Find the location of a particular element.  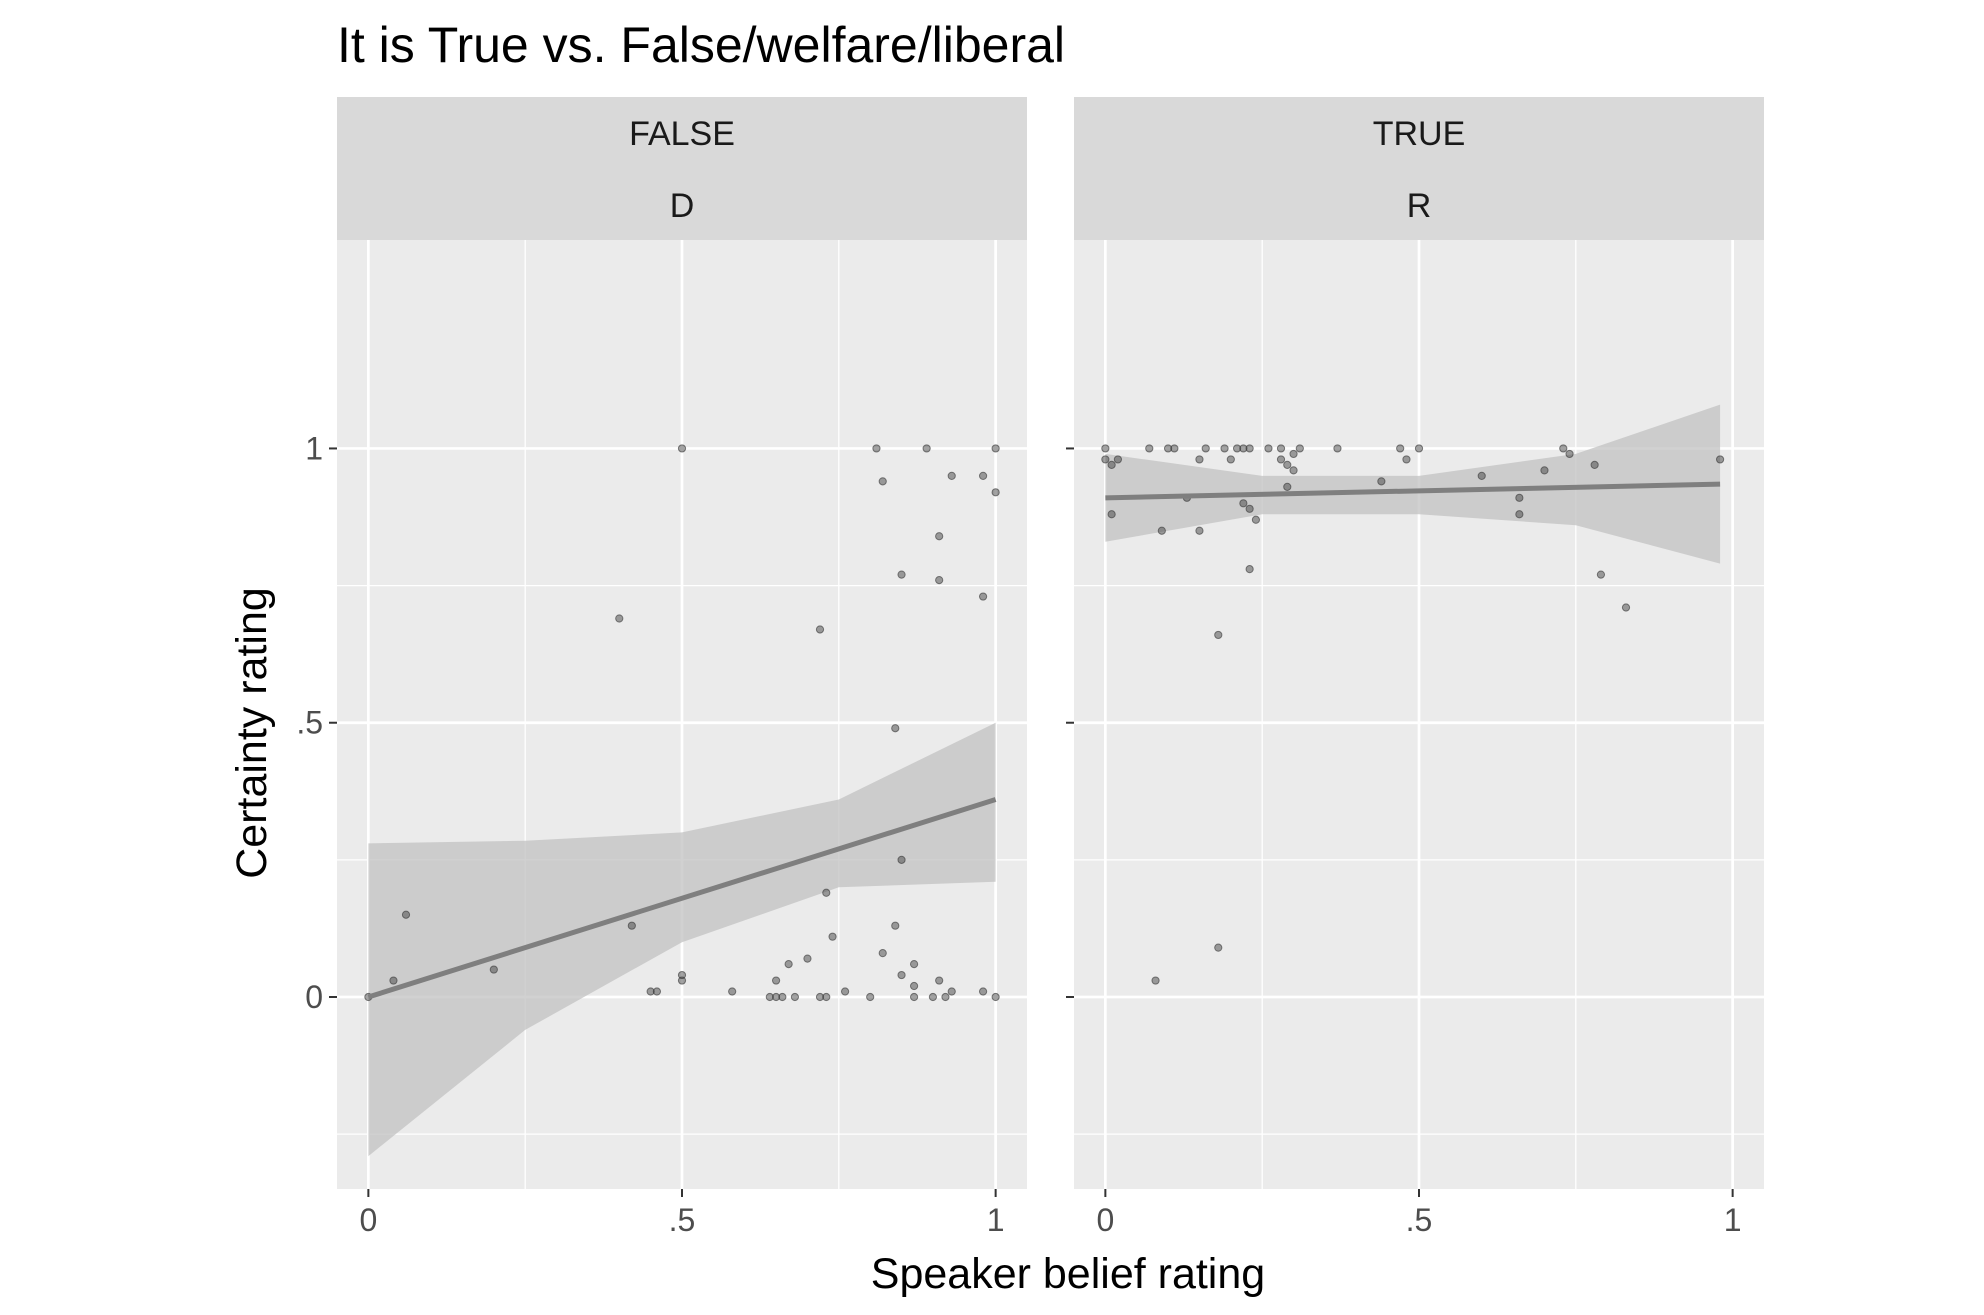

x-tick-label: 0 is located at coordinates (368, 1220).